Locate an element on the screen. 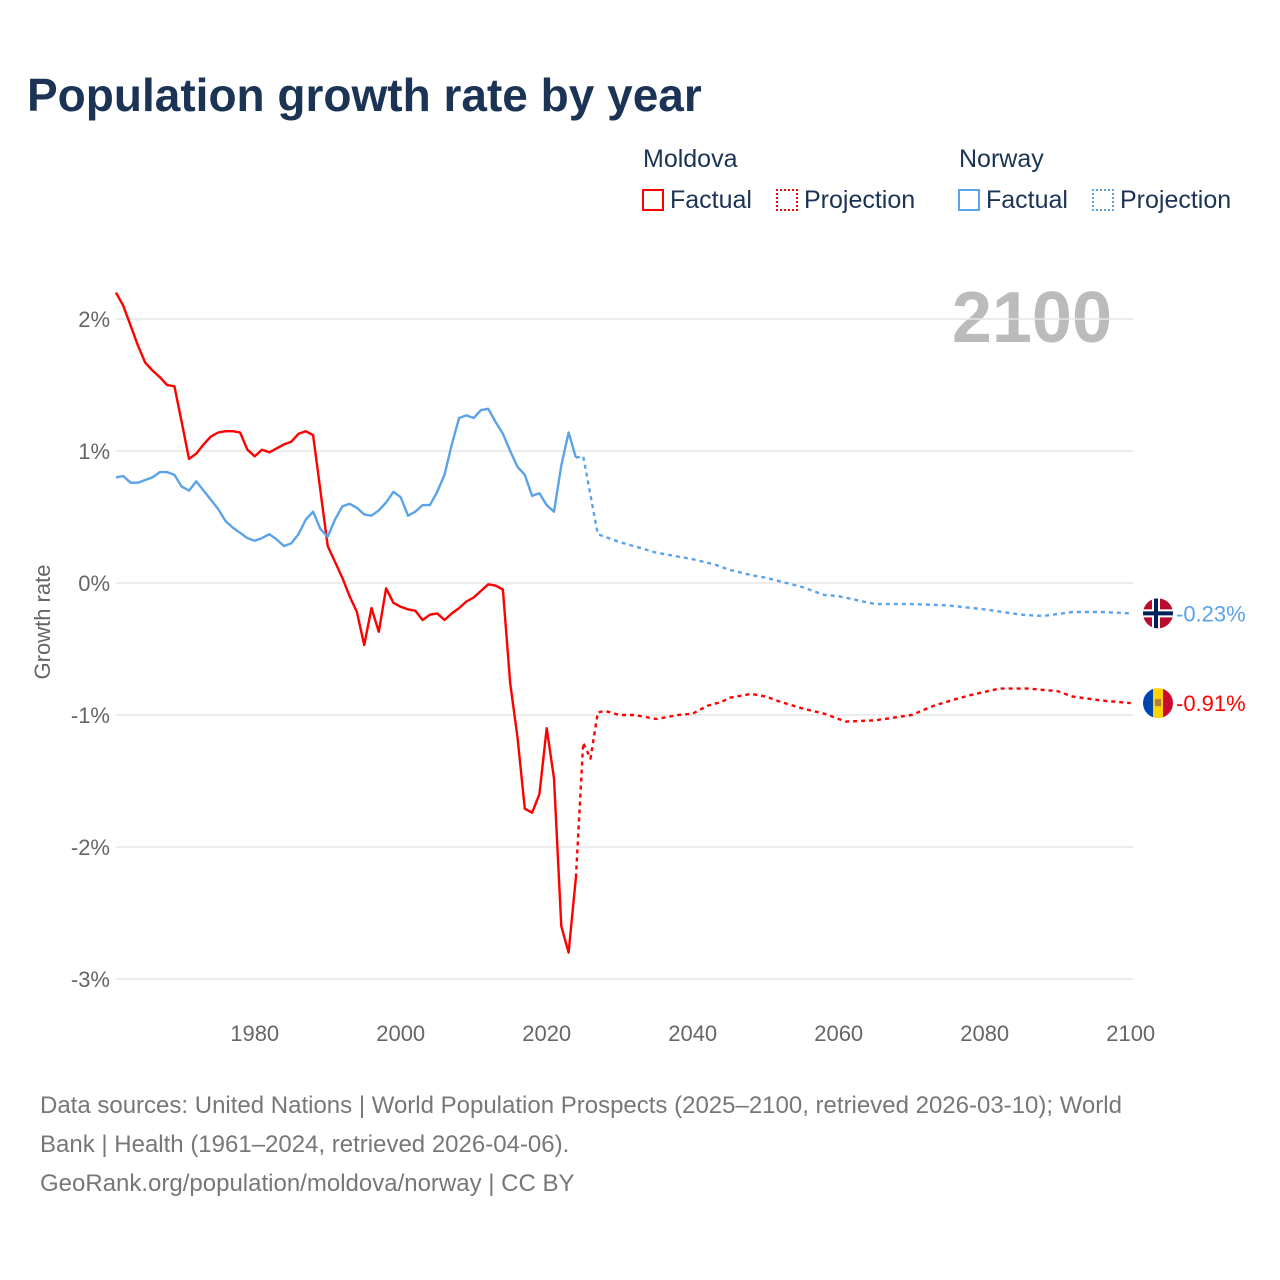  series-norway-factual is located at coordinates (346, 477).